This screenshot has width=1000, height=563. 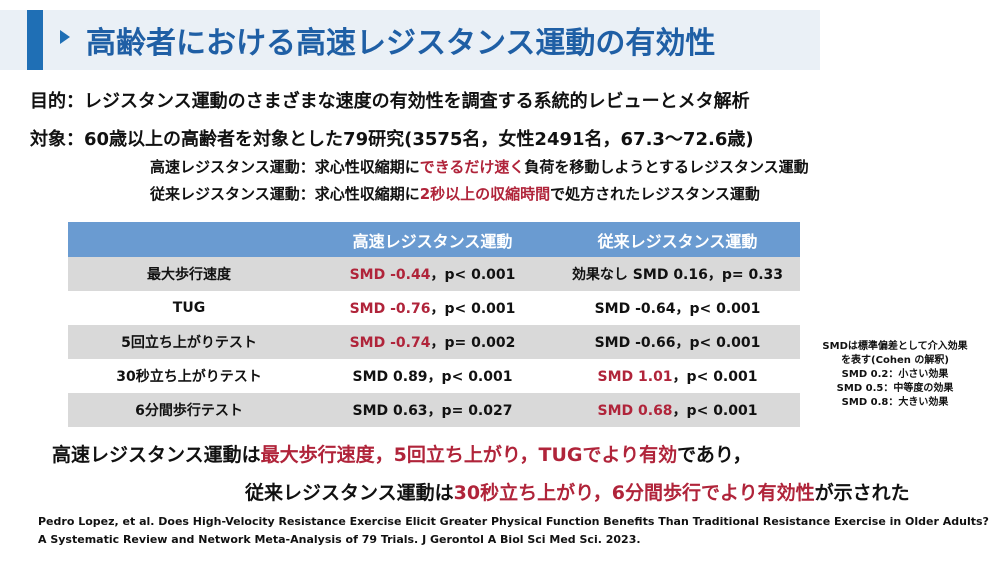 I want to click on definition-text: 高速レジスタンス運動：求心性収縮期に, so click(x=285, y=167).